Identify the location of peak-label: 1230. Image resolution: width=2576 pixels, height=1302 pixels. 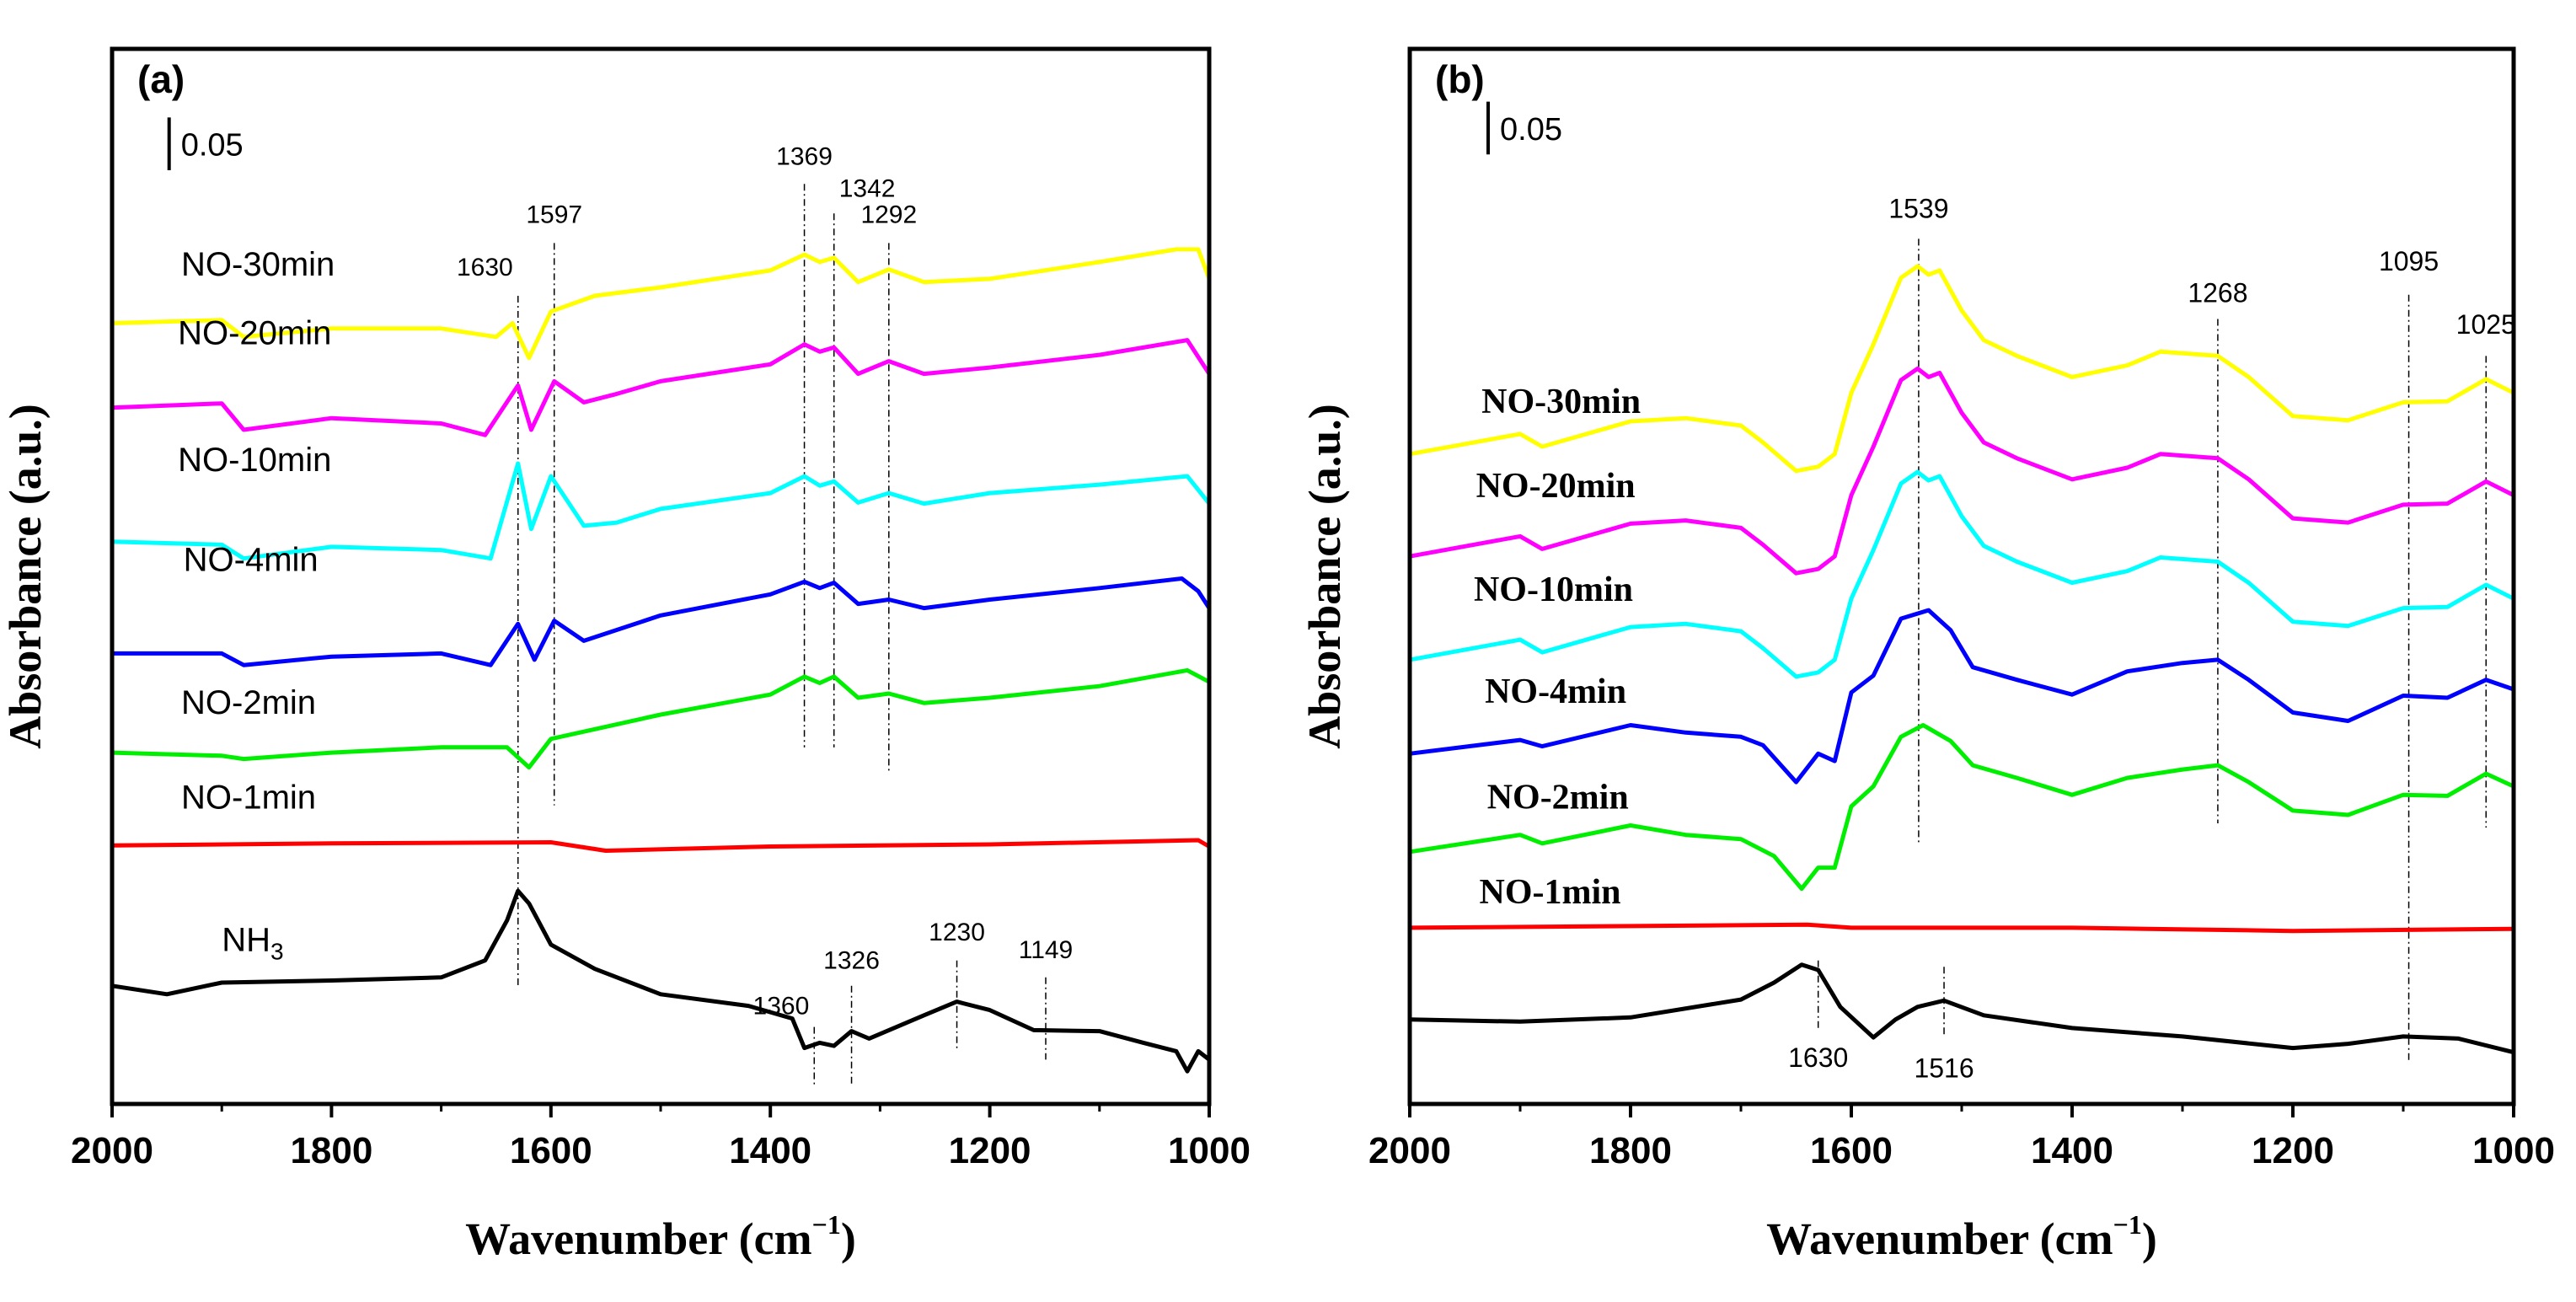
(957, 932).